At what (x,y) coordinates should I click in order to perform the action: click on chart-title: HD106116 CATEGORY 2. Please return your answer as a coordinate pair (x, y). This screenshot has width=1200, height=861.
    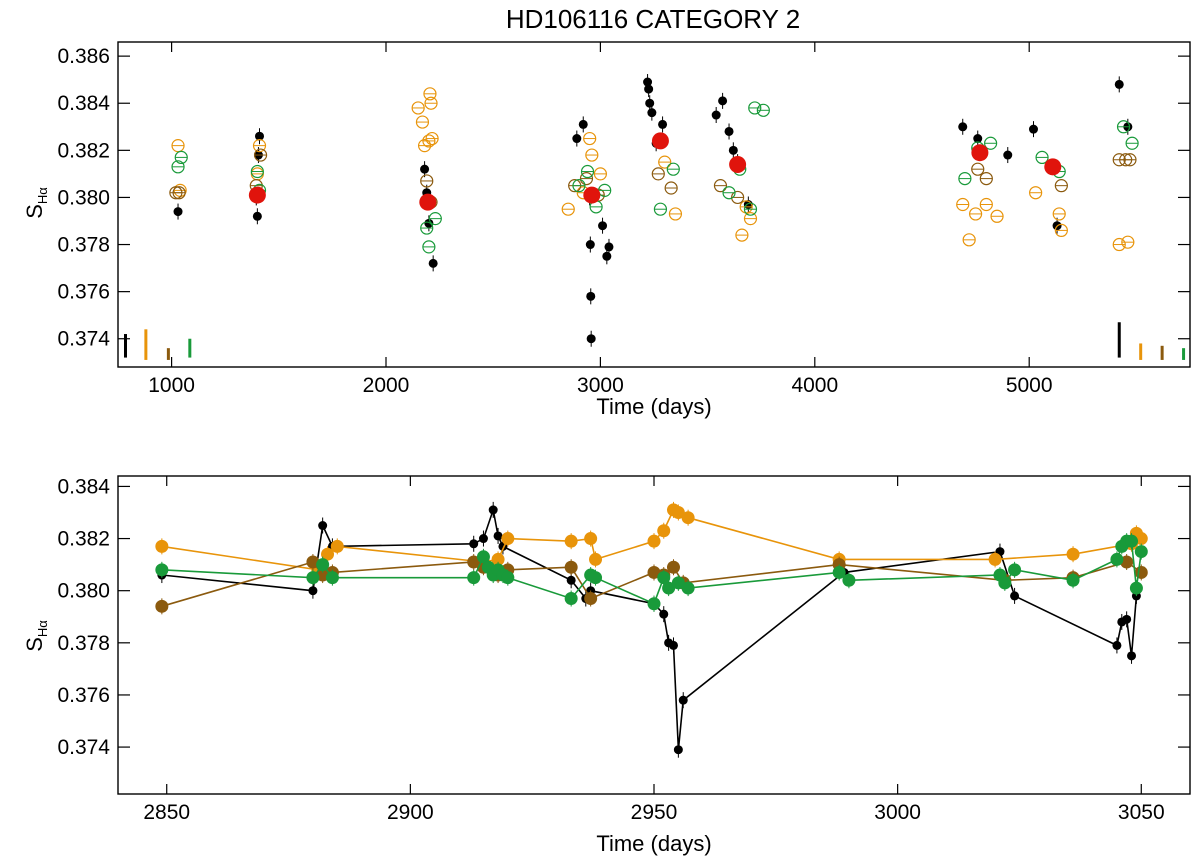
    Looking at the image, I should click on (653, 19).